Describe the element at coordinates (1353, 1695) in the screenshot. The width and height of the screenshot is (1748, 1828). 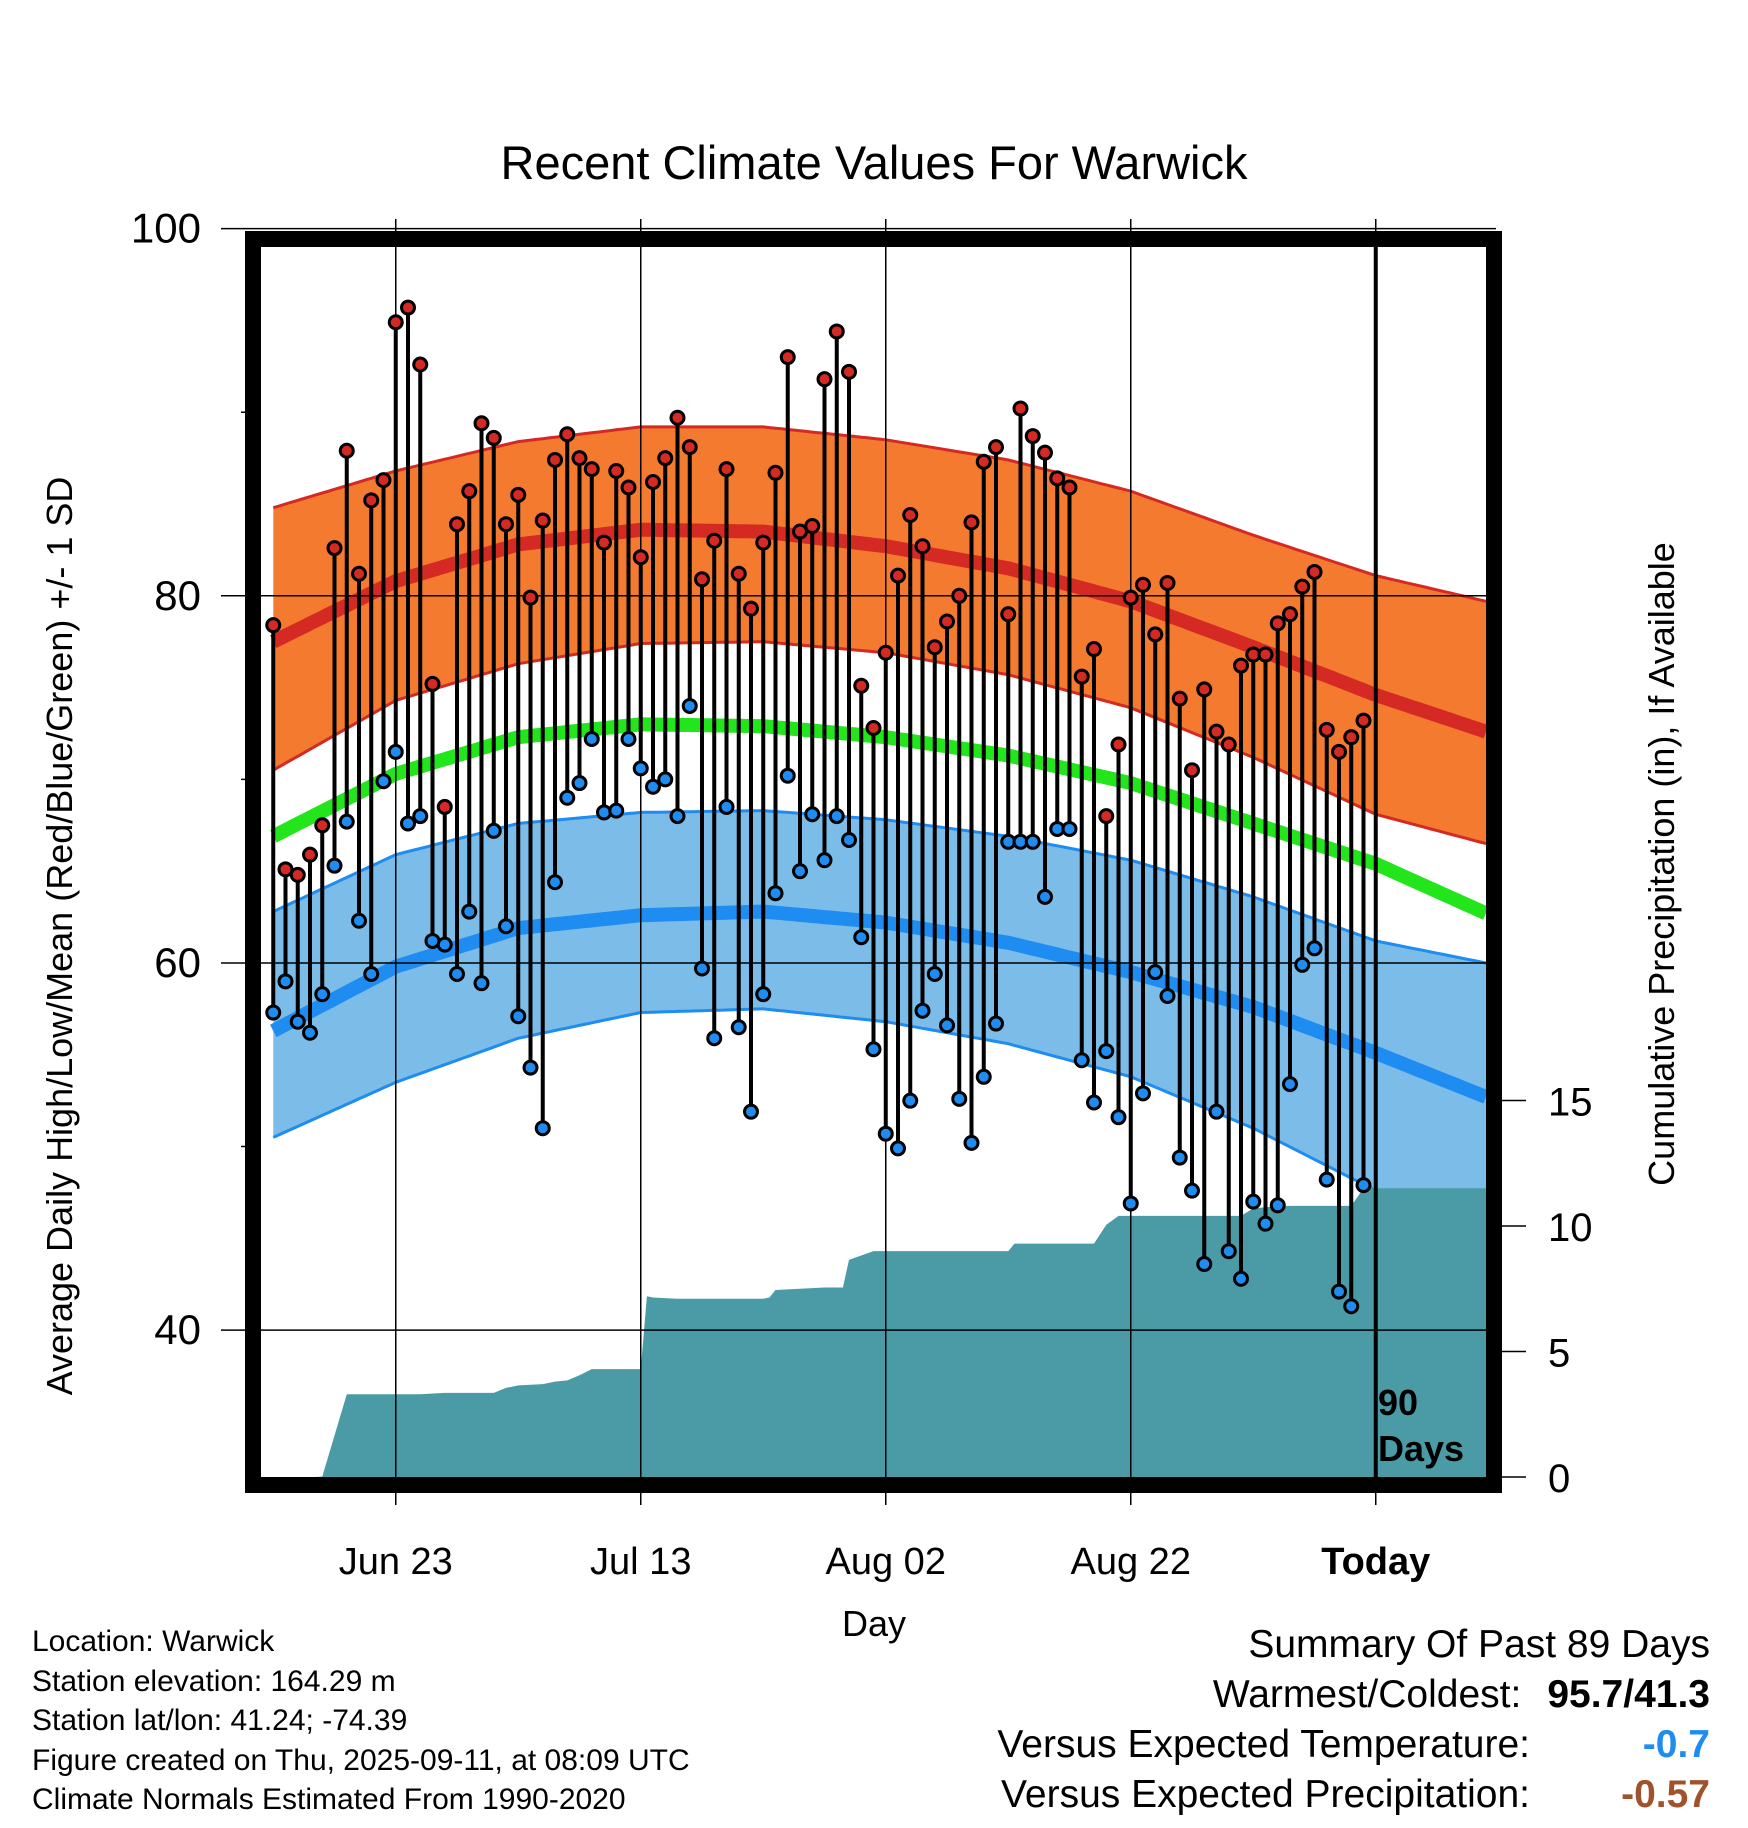
I see `summary-warm-cold-row: Warmest/Coldest: 95.7/41.3` at that location.